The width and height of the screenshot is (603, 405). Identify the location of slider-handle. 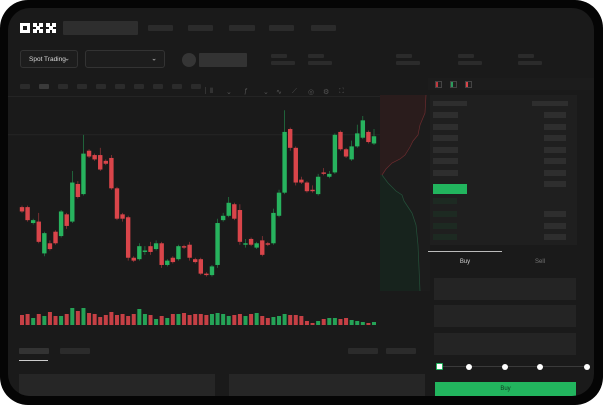
(439, 366).